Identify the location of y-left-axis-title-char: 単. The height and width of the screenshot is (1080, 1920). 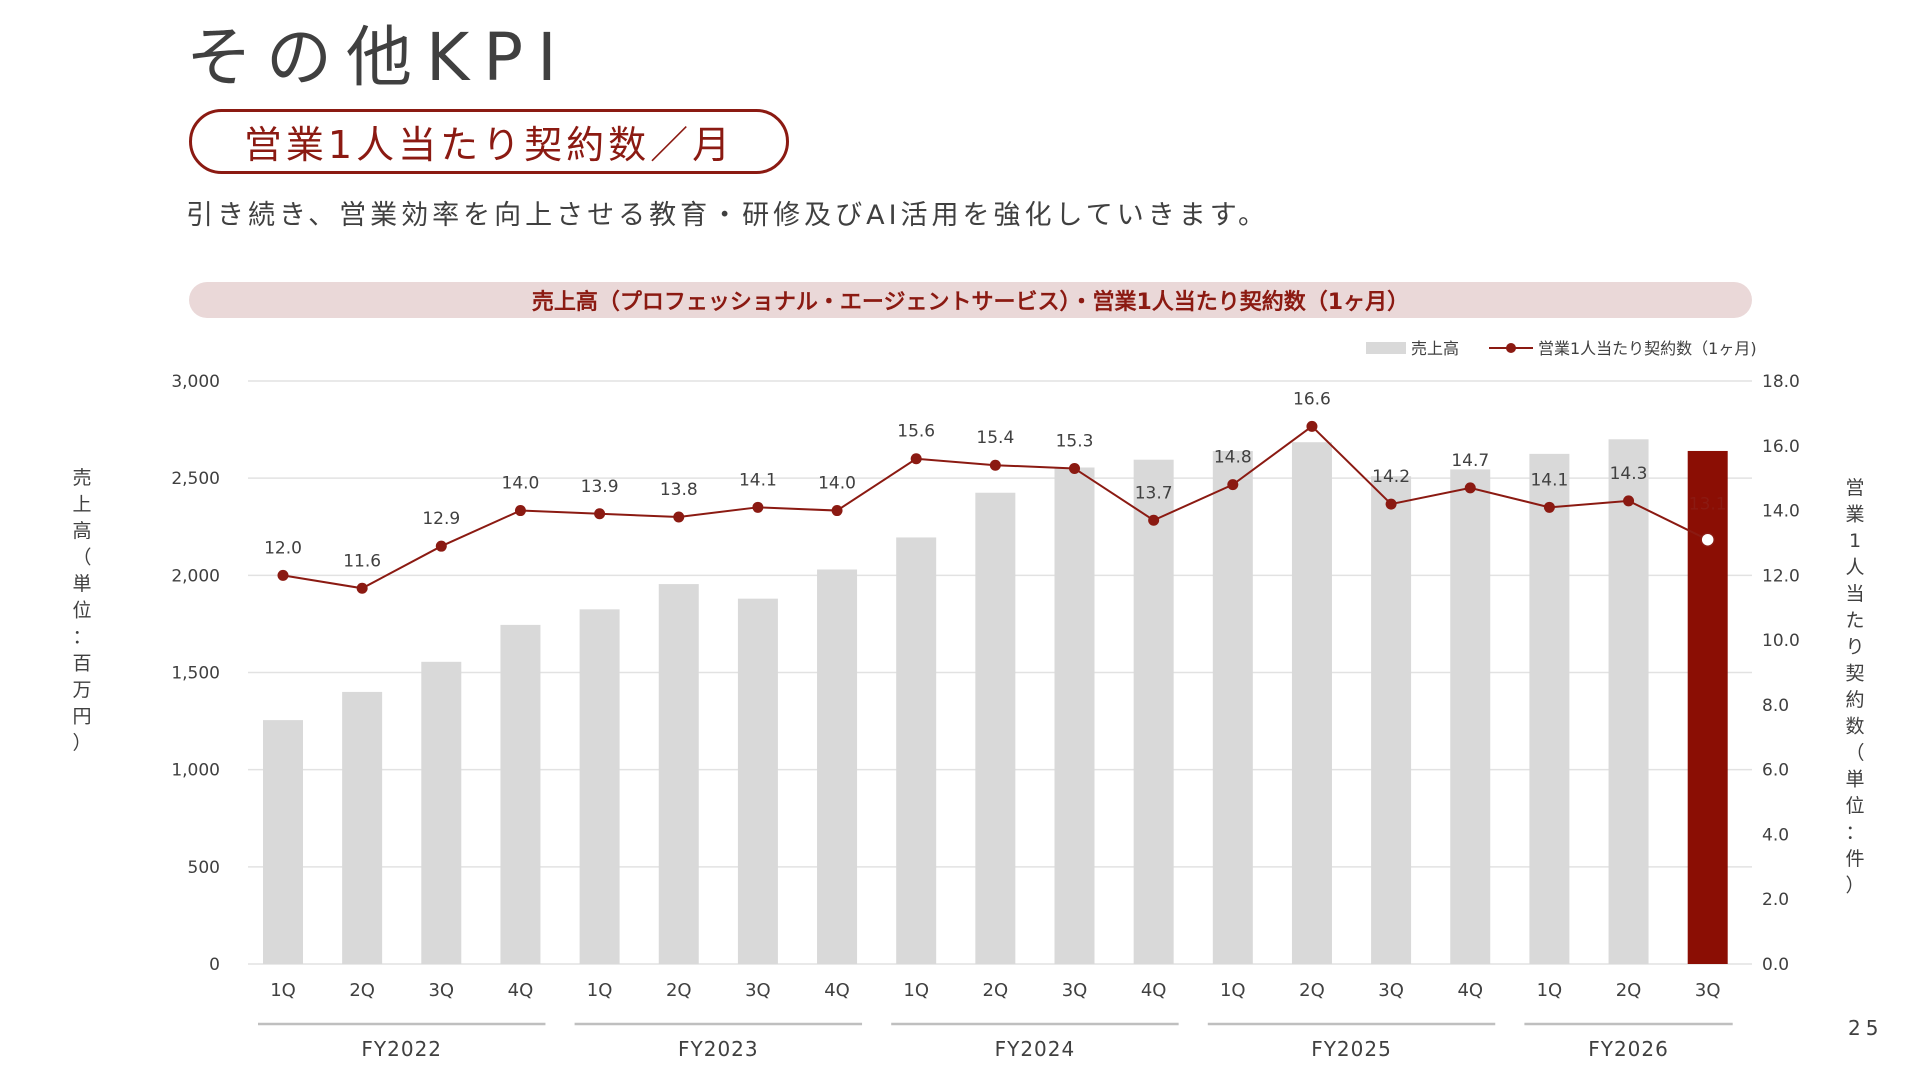
(81, 584).